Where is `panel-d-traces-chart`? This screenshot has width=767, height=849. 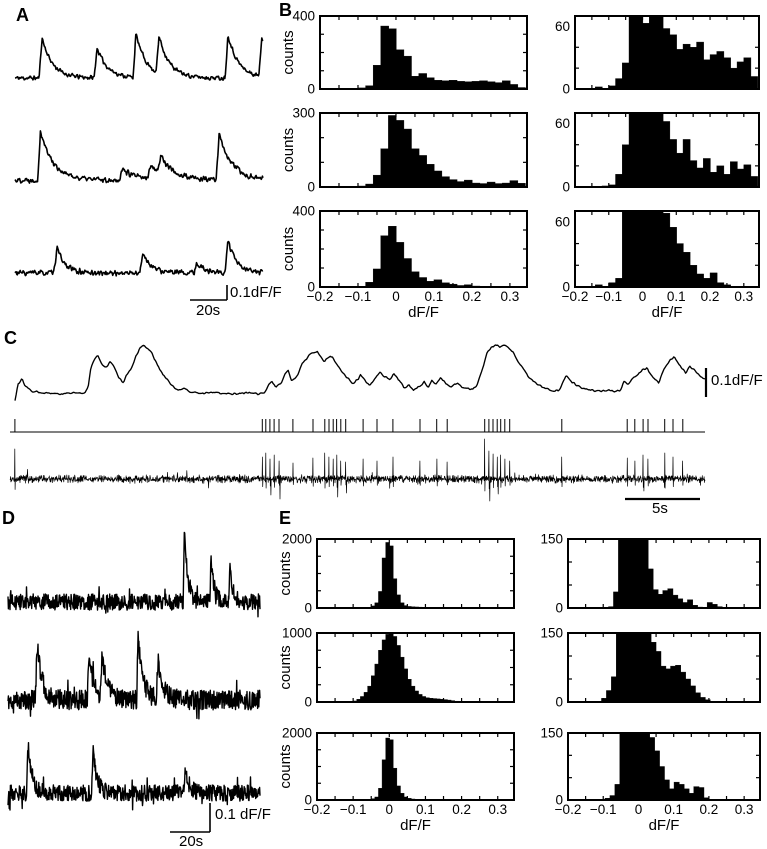
panel-d-traces-chart is located at coordinates (134, 682).